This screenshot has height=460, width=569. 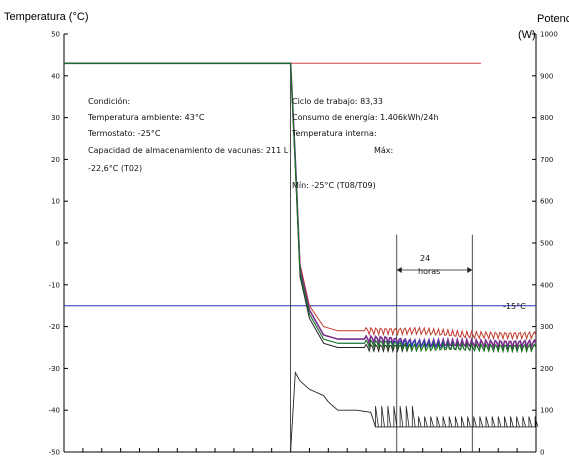 I want to click on right-tick-label: 0, so click(x=542, y=453).